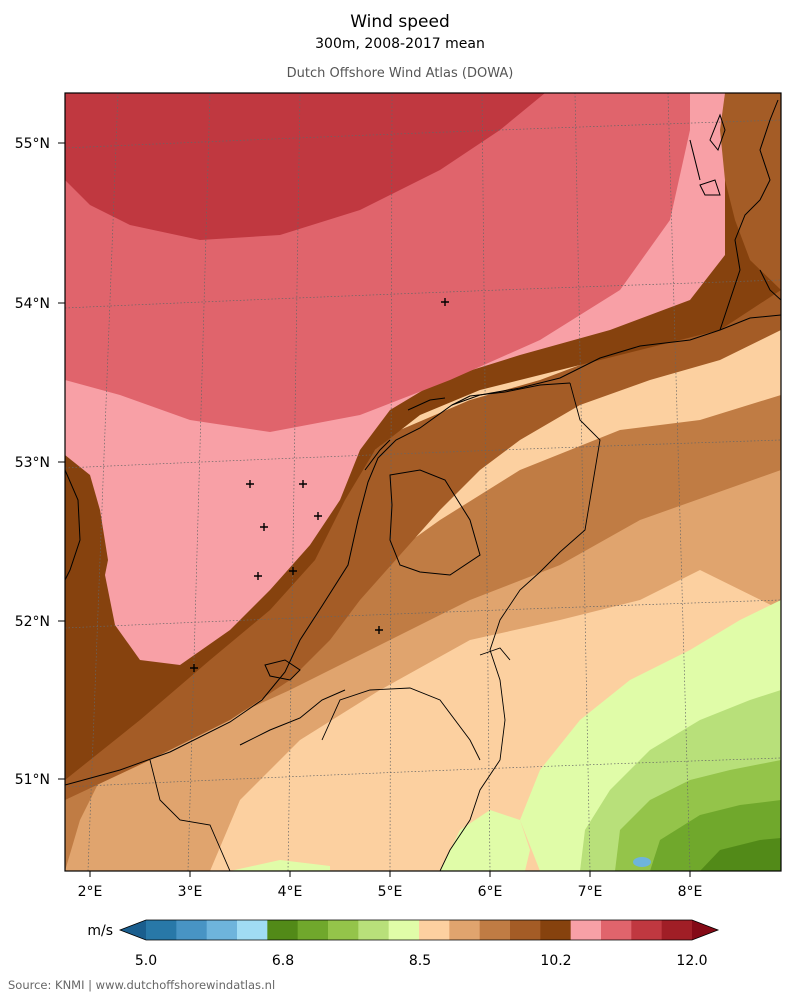  What do you see at coordinates (100, 931) in the screenshot?
I see `colorbar-unit: m/s` at bounding box center [100, 931].